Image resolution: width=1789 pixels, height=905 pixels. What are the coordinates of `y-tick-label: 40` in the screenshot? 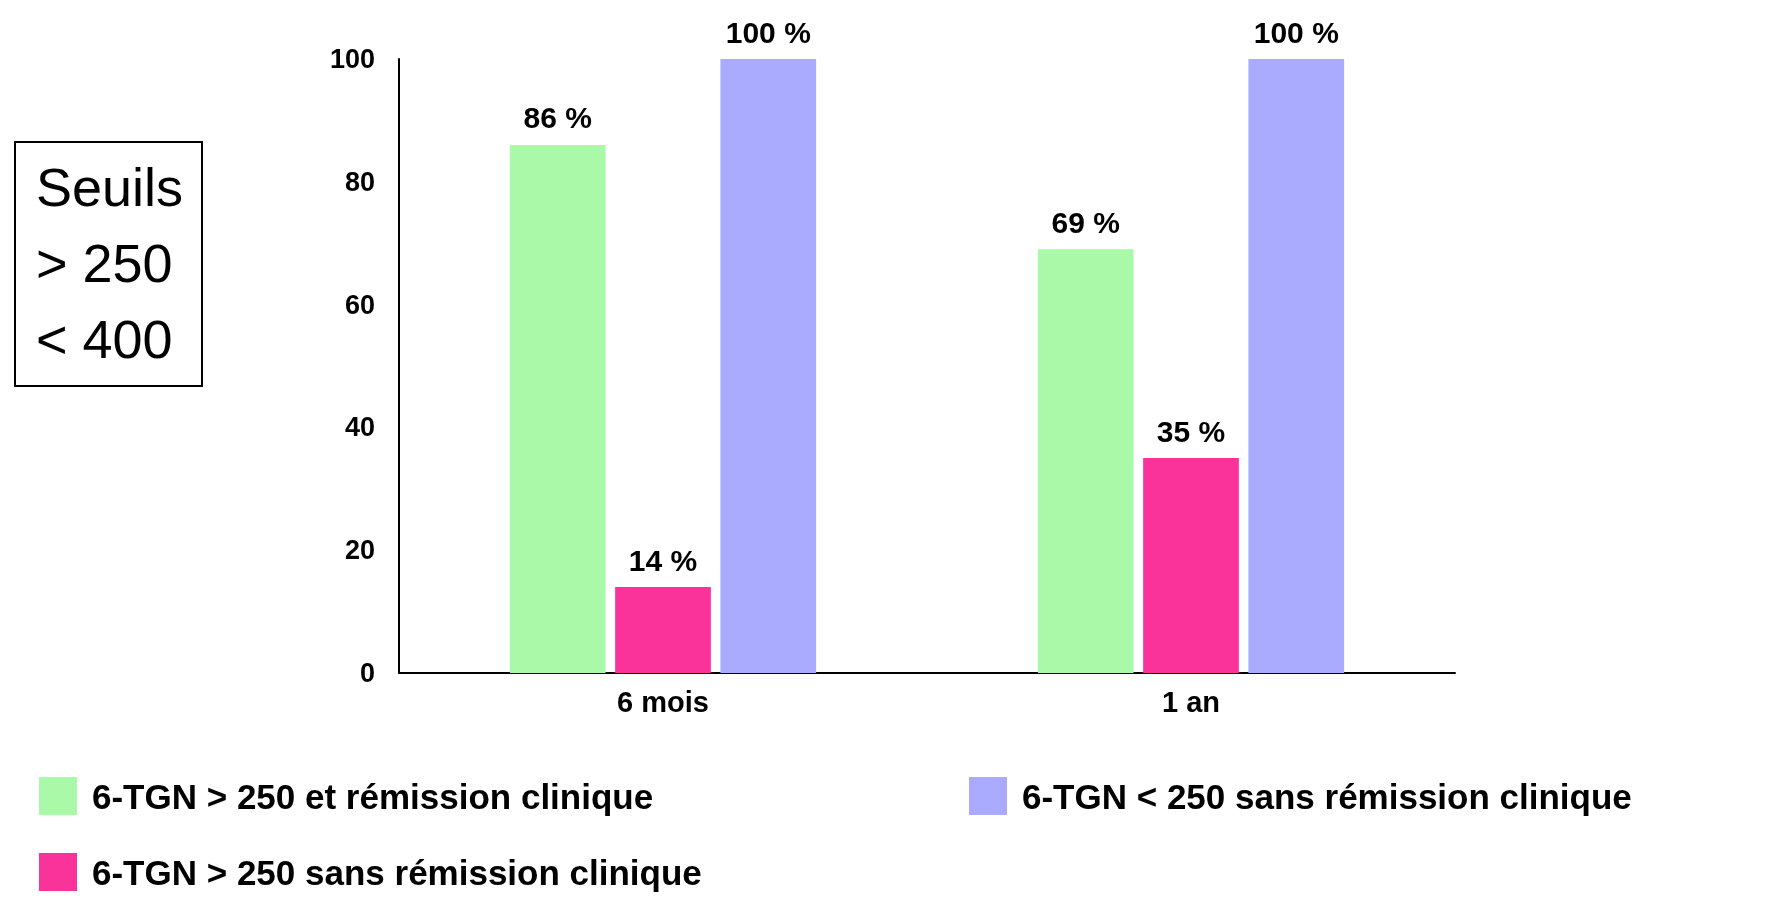 It's located at (359, 427).